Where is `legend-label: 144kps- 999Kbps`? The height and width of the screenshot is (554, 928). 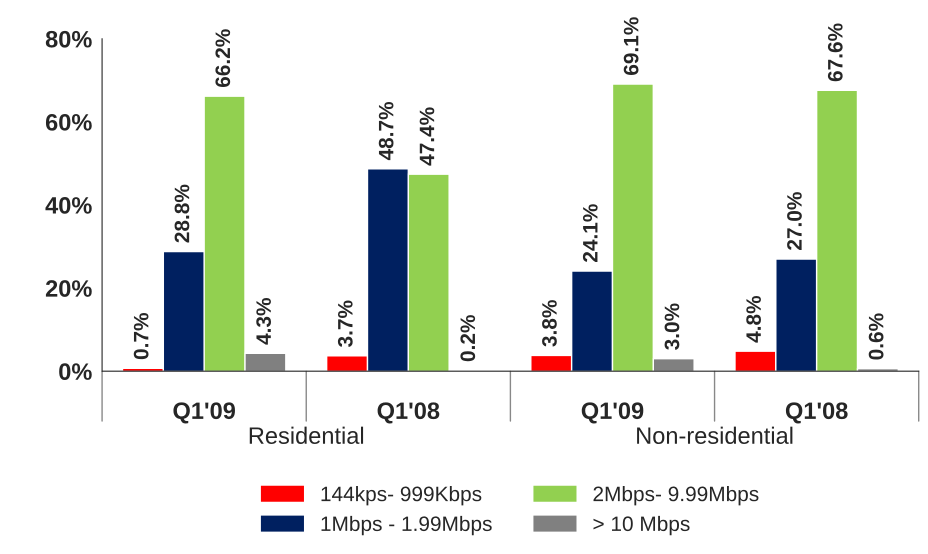 legend-label: 144kps- 999Kbps is located at coordinates (402, 496).